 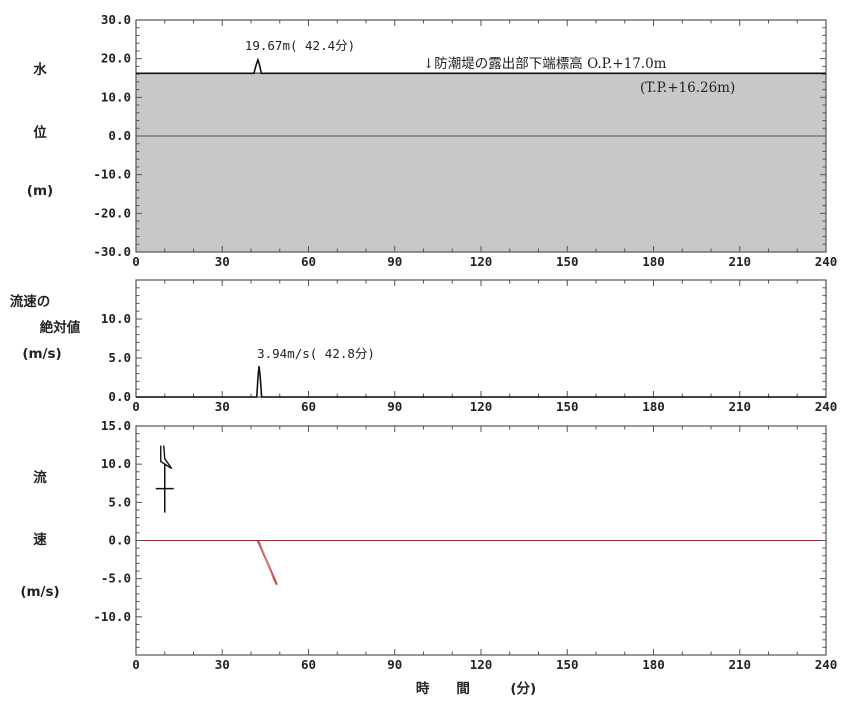 What do you see at coordinates (476, 688) in the screenshot?
I see `x-axis-title: 時 間 (分)` at bounding box center [476, 688].